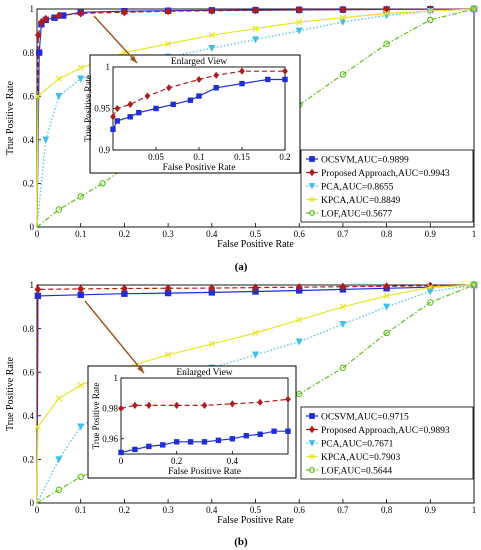 This screenshot has width=481, height=550. What do you see at coordinates (198, 157) in the screenshot?
I see `inset-xtick-label: 0.1` at bounding box center [198, 157].